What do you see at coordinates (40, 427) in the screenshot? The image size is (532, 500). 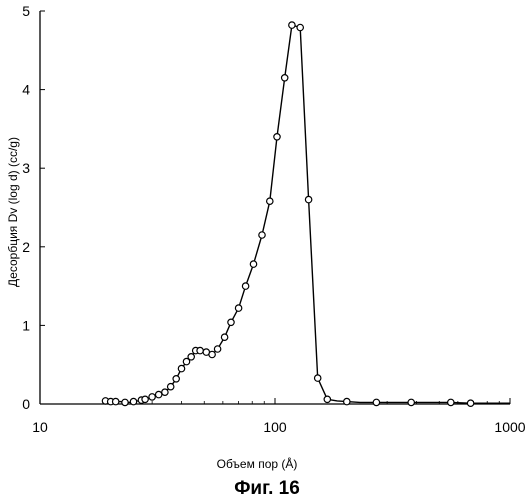 I see `x-tick-label: 10` at bounding box center [40, 427].